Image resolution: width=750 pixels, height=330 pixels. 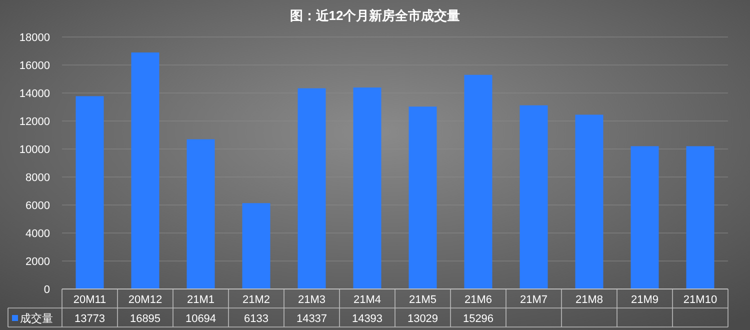 I want to click on x-tick-label: 21M4, so click(x=367, y=300).